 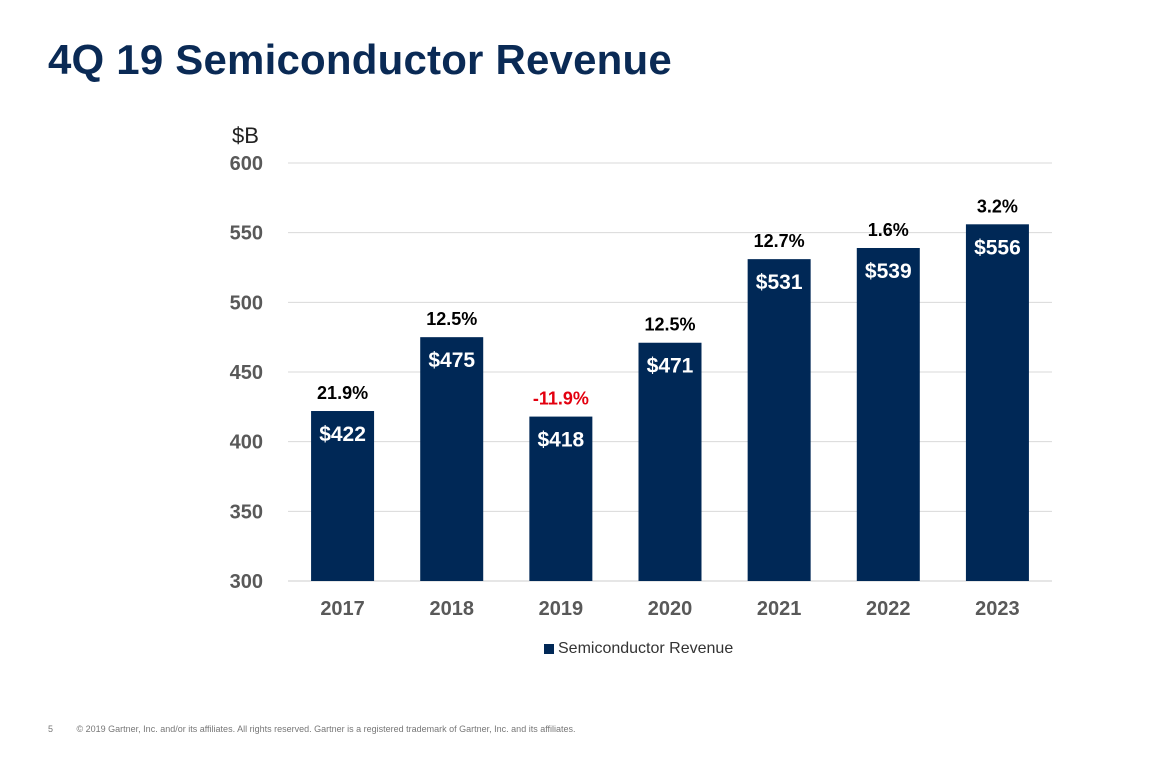 I want to click on y-tick-label: 450, so click(x=246, y=373).